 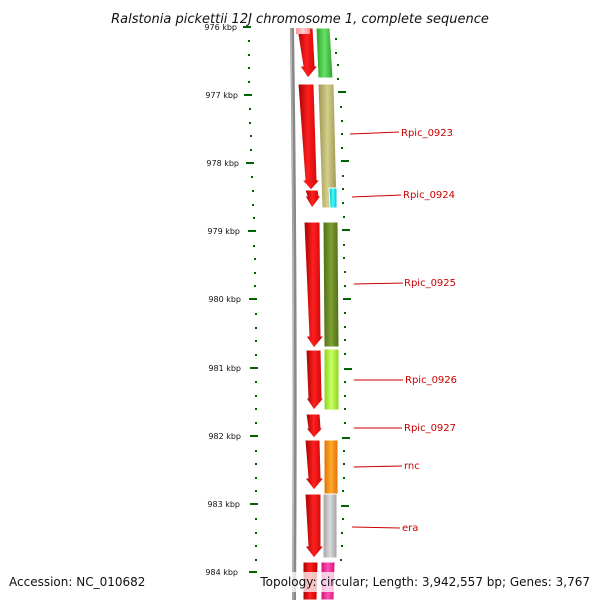 What do you see at coordinates (303, 31) in the screenshot?
I see `cds-segment-faded` at bounding box center [303, 31].